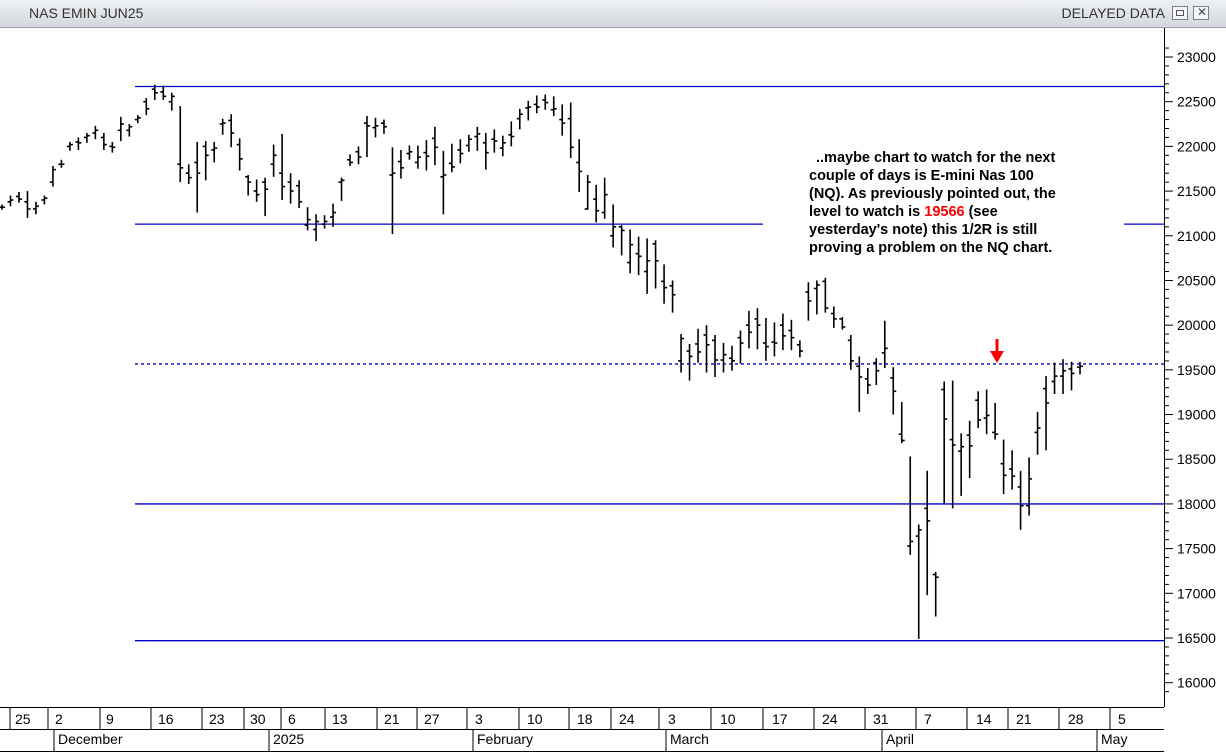 This screenshot has height=752, width=1226. I want to click on y-tick-label: 20500, so click(1196, 280).